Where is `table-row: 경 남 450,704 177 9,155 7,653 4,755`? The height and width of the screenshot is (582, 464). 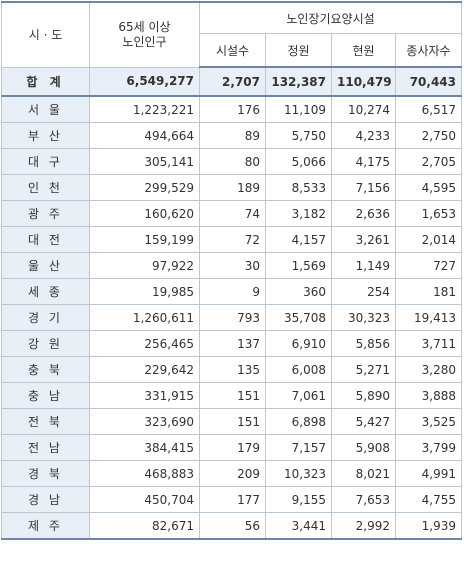 table-row: 경 남 450,704 177 9,155 7,653 4,755 is located at coordinates (232, 499).